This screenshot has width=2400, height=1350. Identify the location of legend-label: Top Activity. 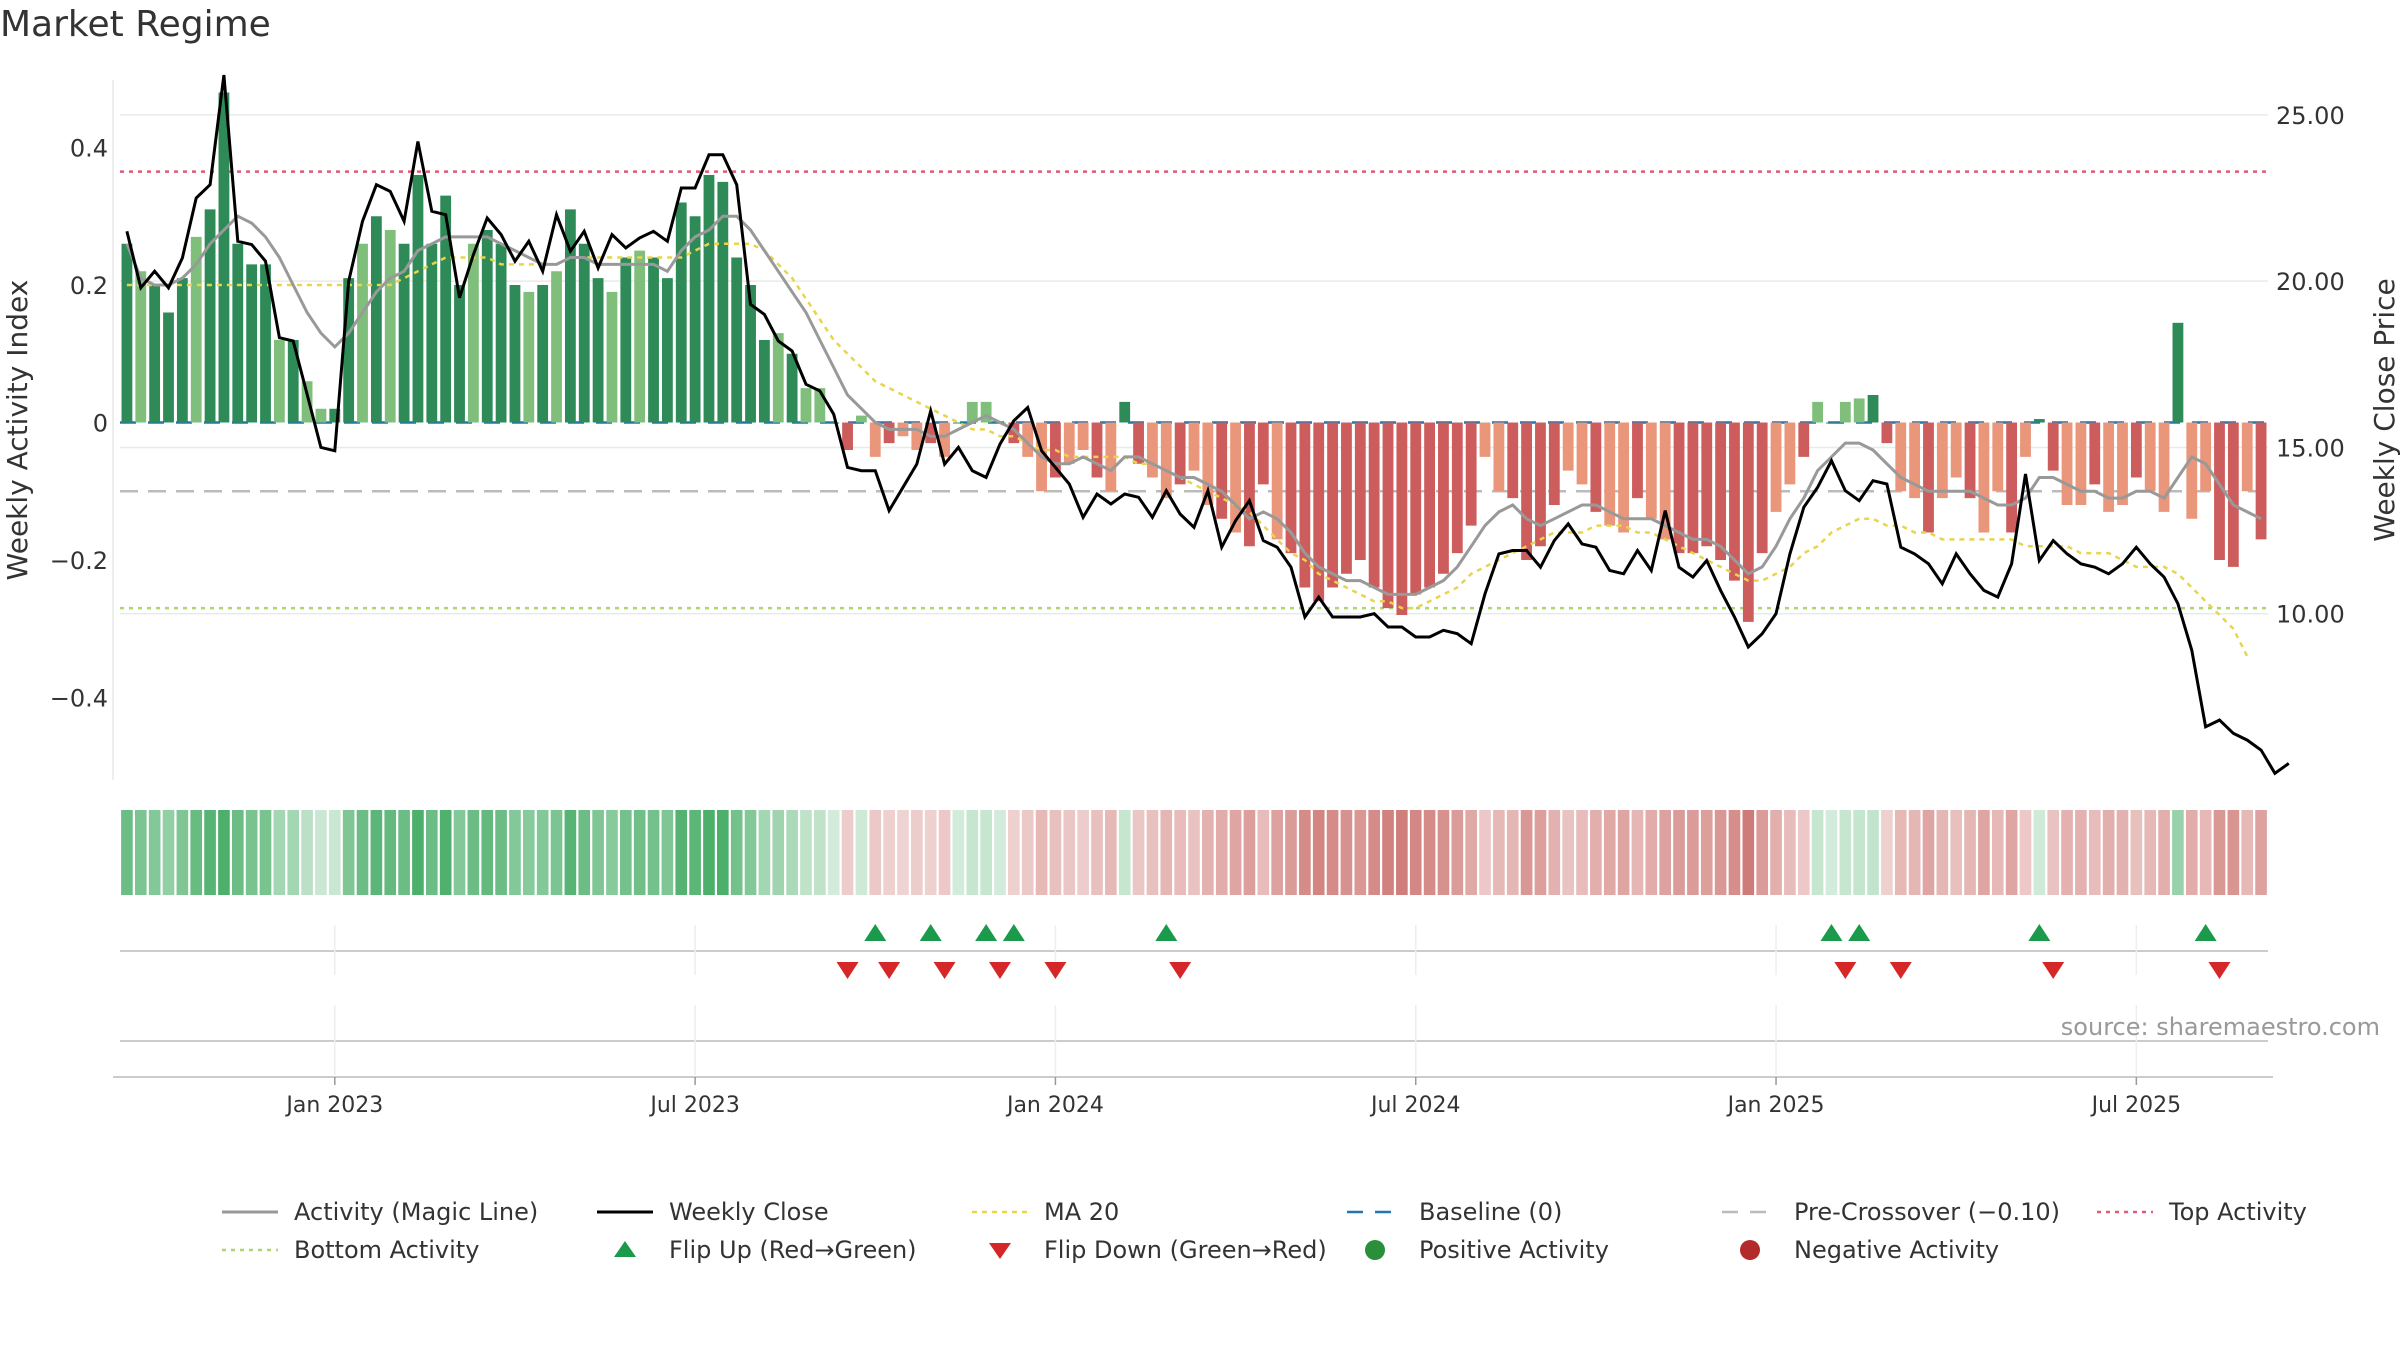
(2238, 1212).